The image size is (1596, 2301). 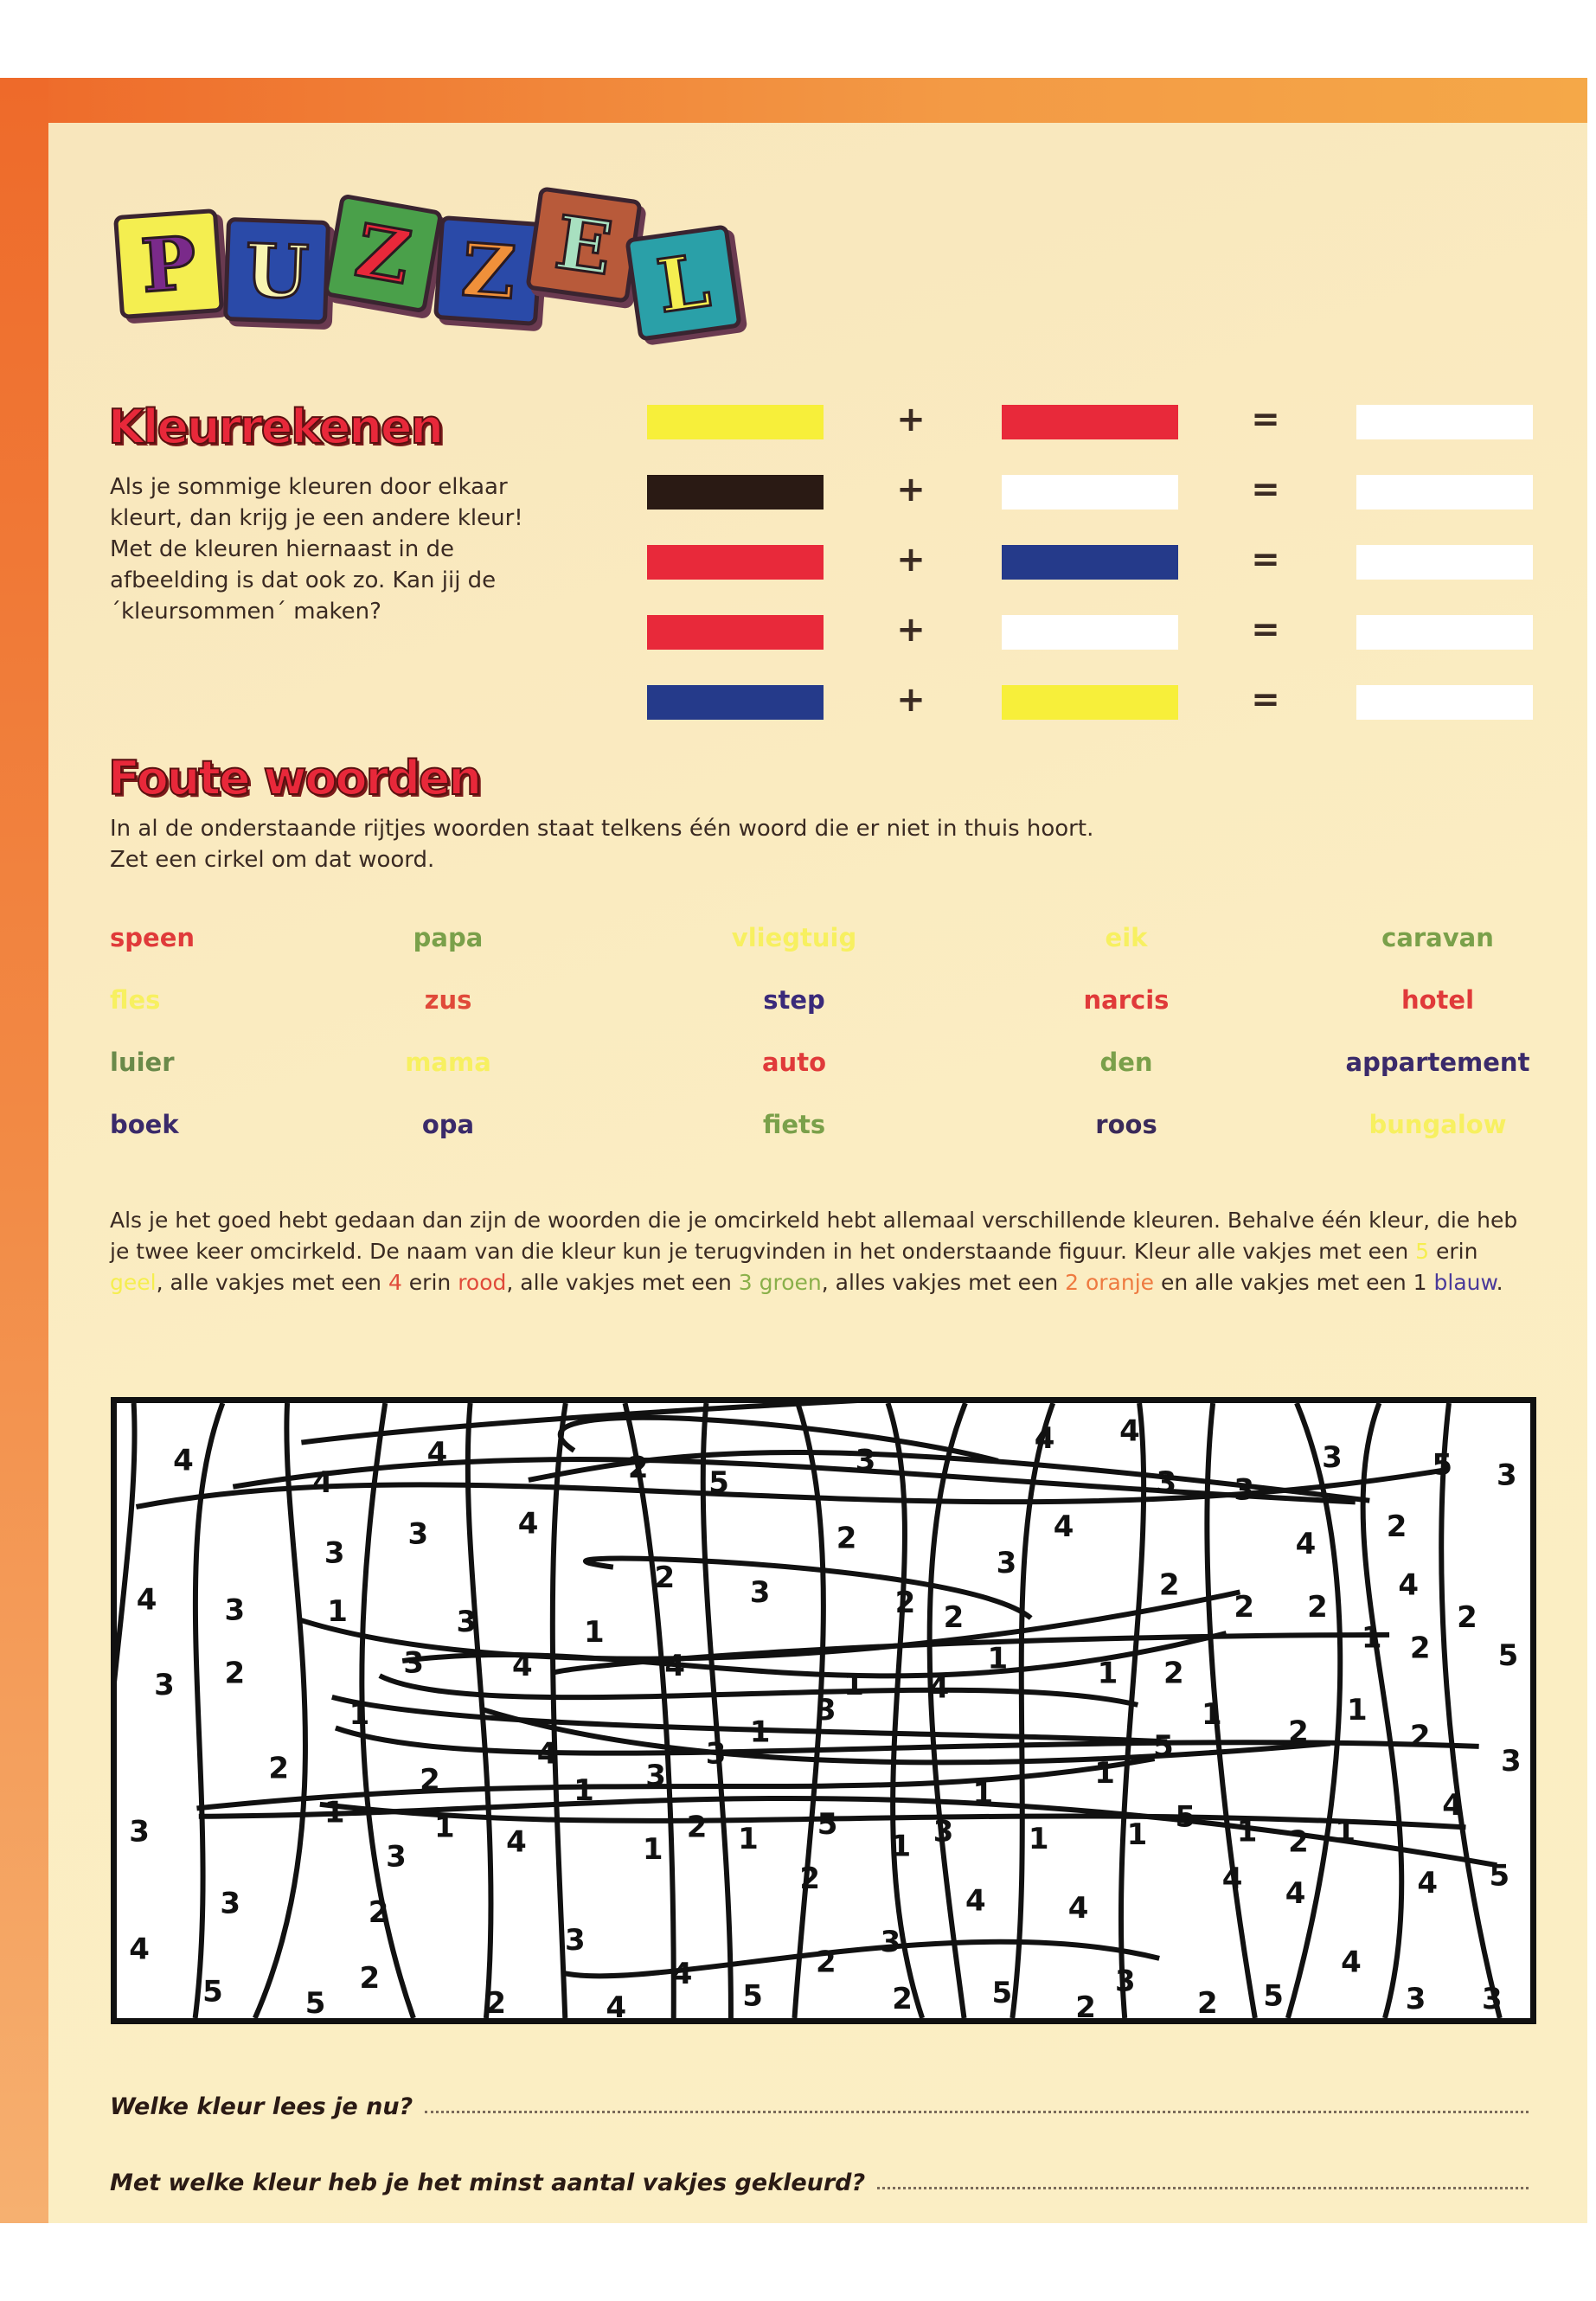 I want to click on color-word-yellow: geel, so click(x=133, y=1282).